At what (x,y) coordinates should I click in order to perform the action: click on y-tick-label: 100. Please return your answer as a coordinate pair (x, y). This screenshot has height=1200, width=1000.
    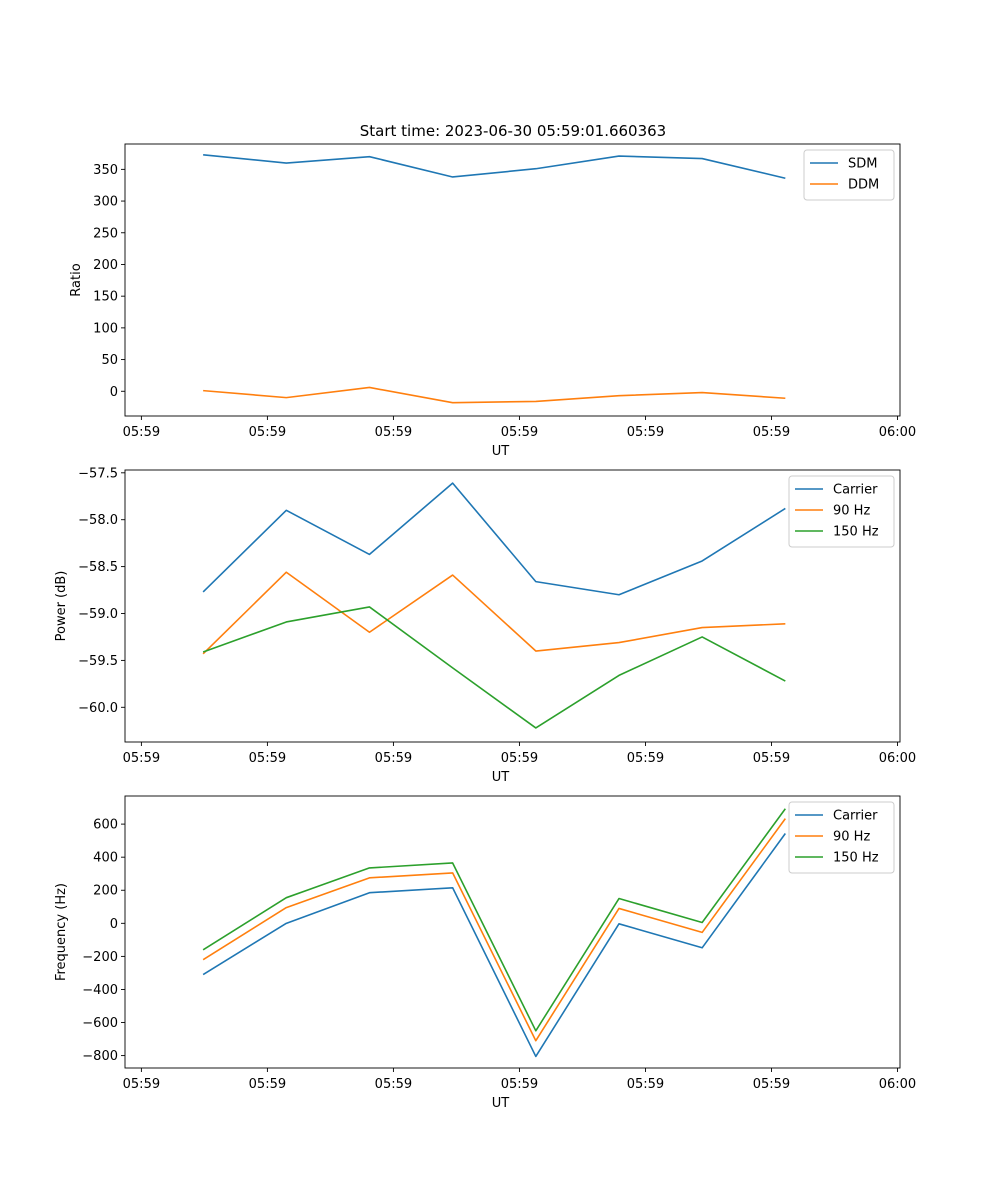
    Looking at the image, I should click on (105, 328).